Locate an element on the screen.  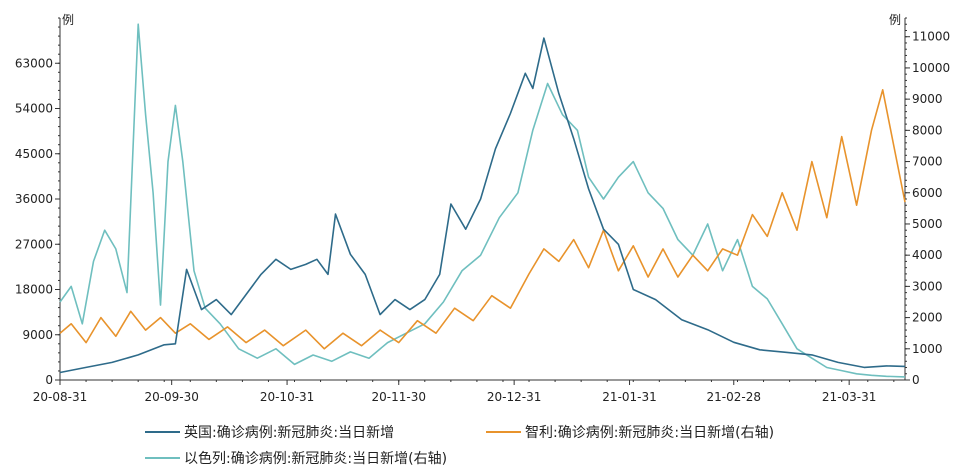
x-axis-tick-label: 20-11-30 is located at coordinates (399, 397).